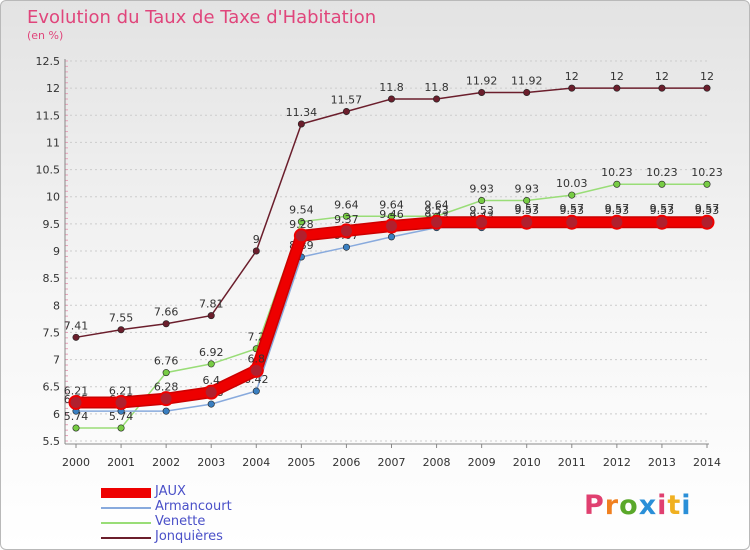  What do you see at coordinates (166, 312) in the screenshot?
I see `data-label-jonquires: 7.66` at bounding box center [166, 312].